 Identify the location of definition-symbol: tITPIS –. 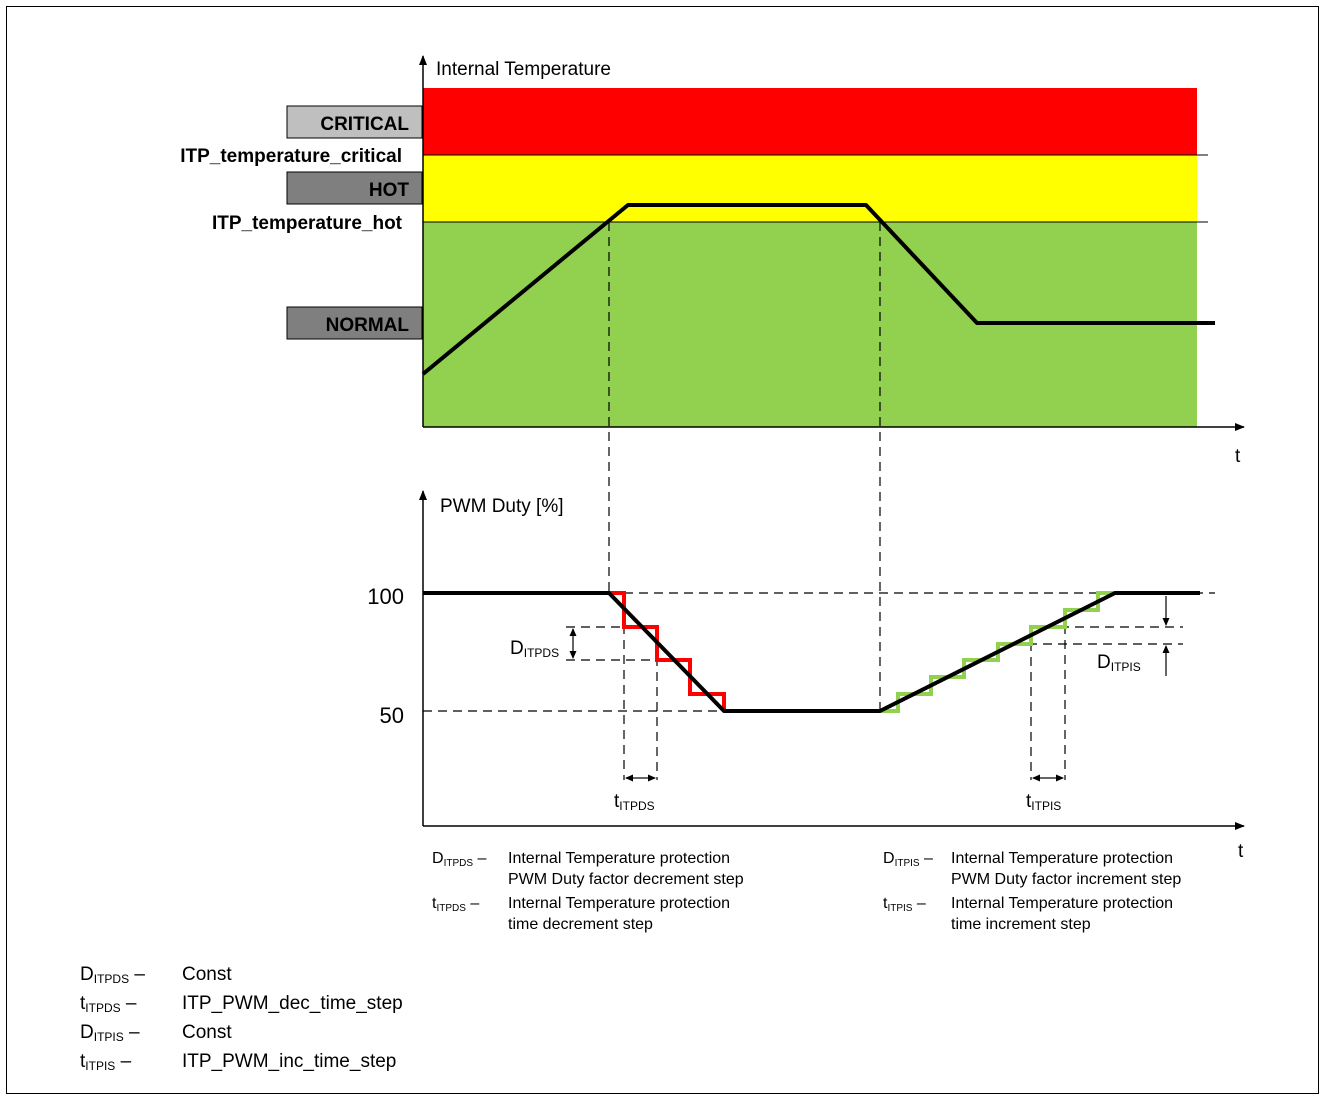
(106, 1062).